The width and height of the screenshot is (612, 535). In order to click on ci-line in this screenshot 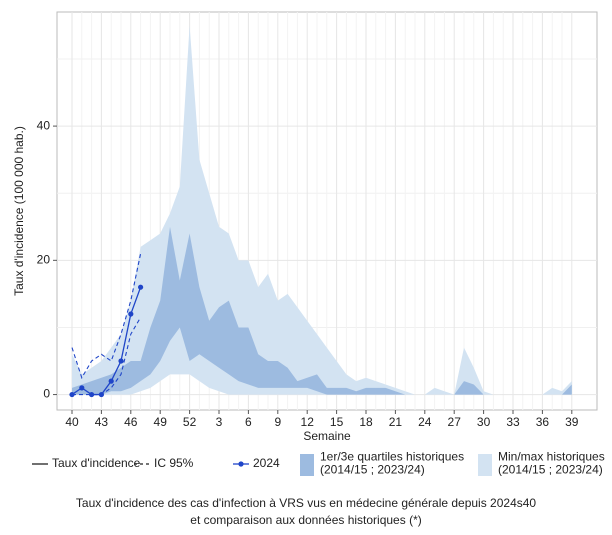, I will do `click(107, 356)`.